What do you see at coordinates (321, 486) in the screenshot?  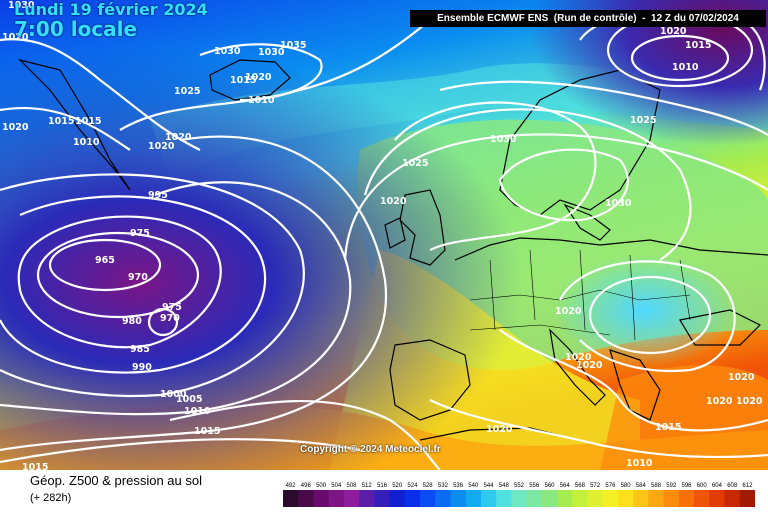 I see `legend-value: 500` at bounding box center [321, 486].